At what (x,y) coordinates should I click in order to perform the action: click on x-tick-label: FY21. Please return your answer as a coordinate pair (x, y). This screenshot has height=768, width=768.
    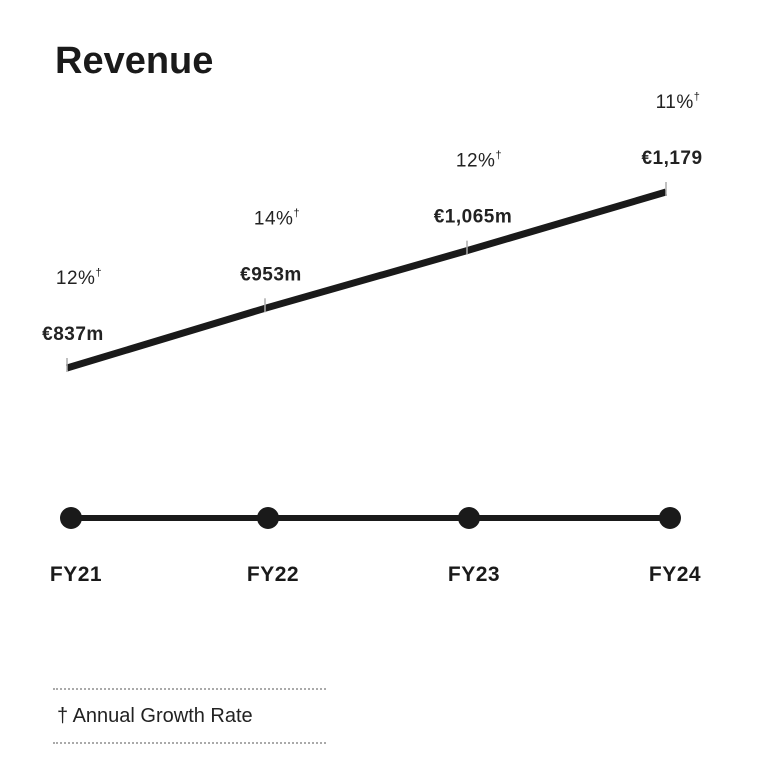
    Looking at the image, I should click on (76, 574).